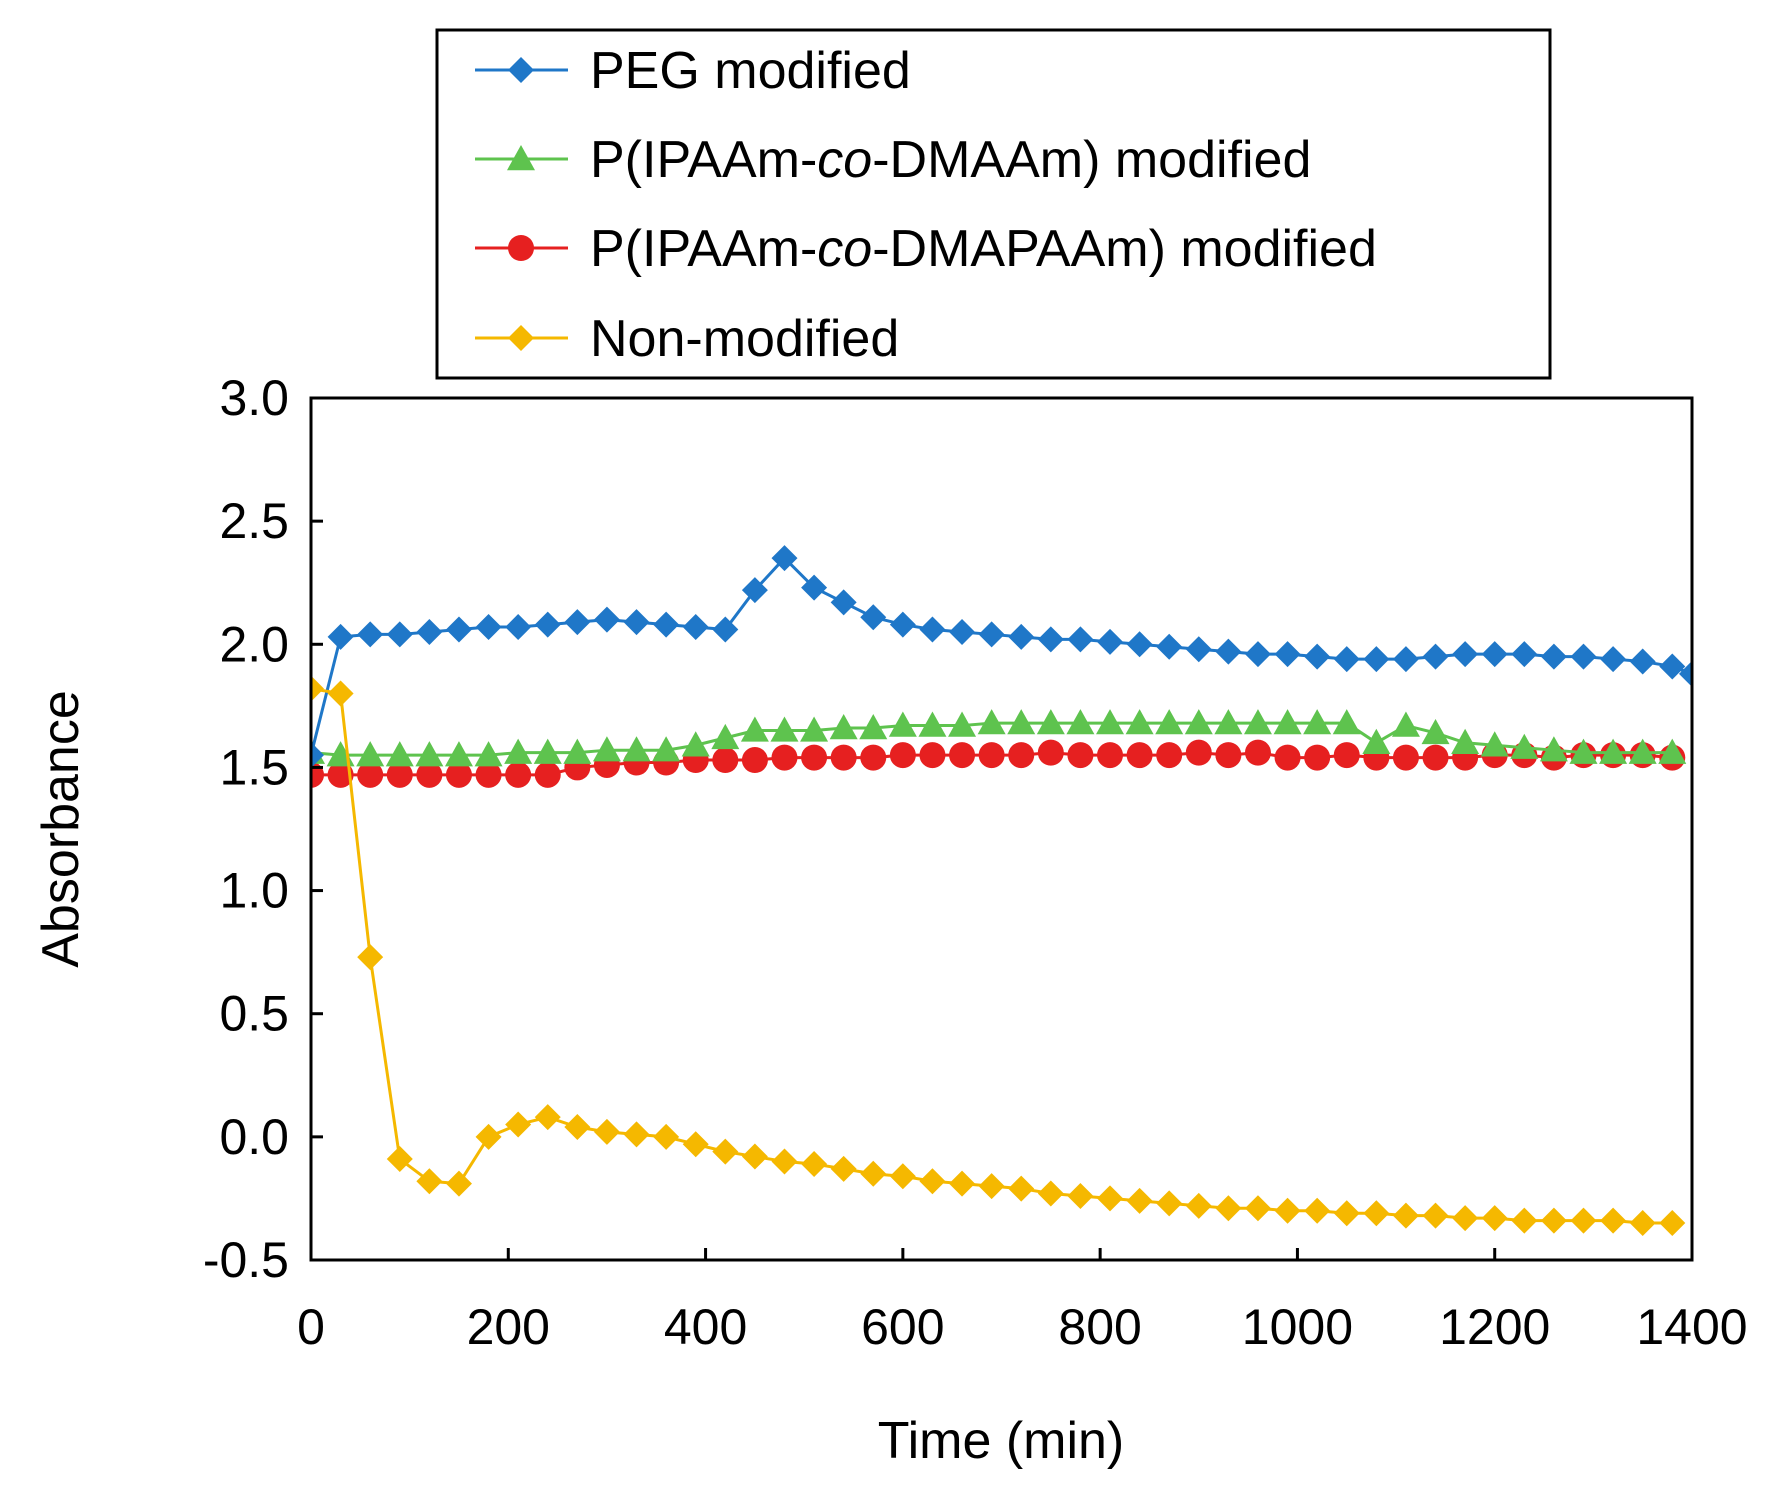 The width and height of the screenshot is (1784, 1493). I want to click on legend-label: P(IPAAm-co-DMAPAAm) modified, so click(983, 249).